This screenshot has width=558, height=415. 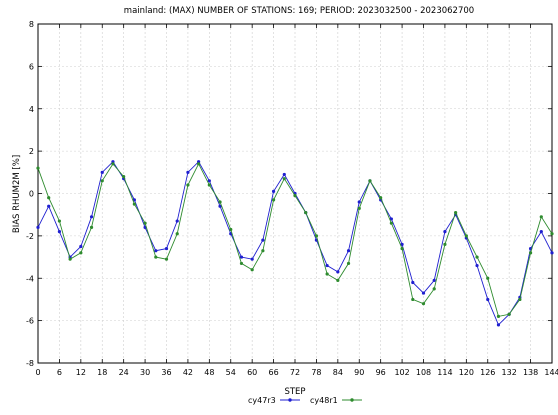 What do you see at coordinates (290, 400) in the screenshot?
I see `legend-marker-cy47r3` at bounding box center [290, 400].